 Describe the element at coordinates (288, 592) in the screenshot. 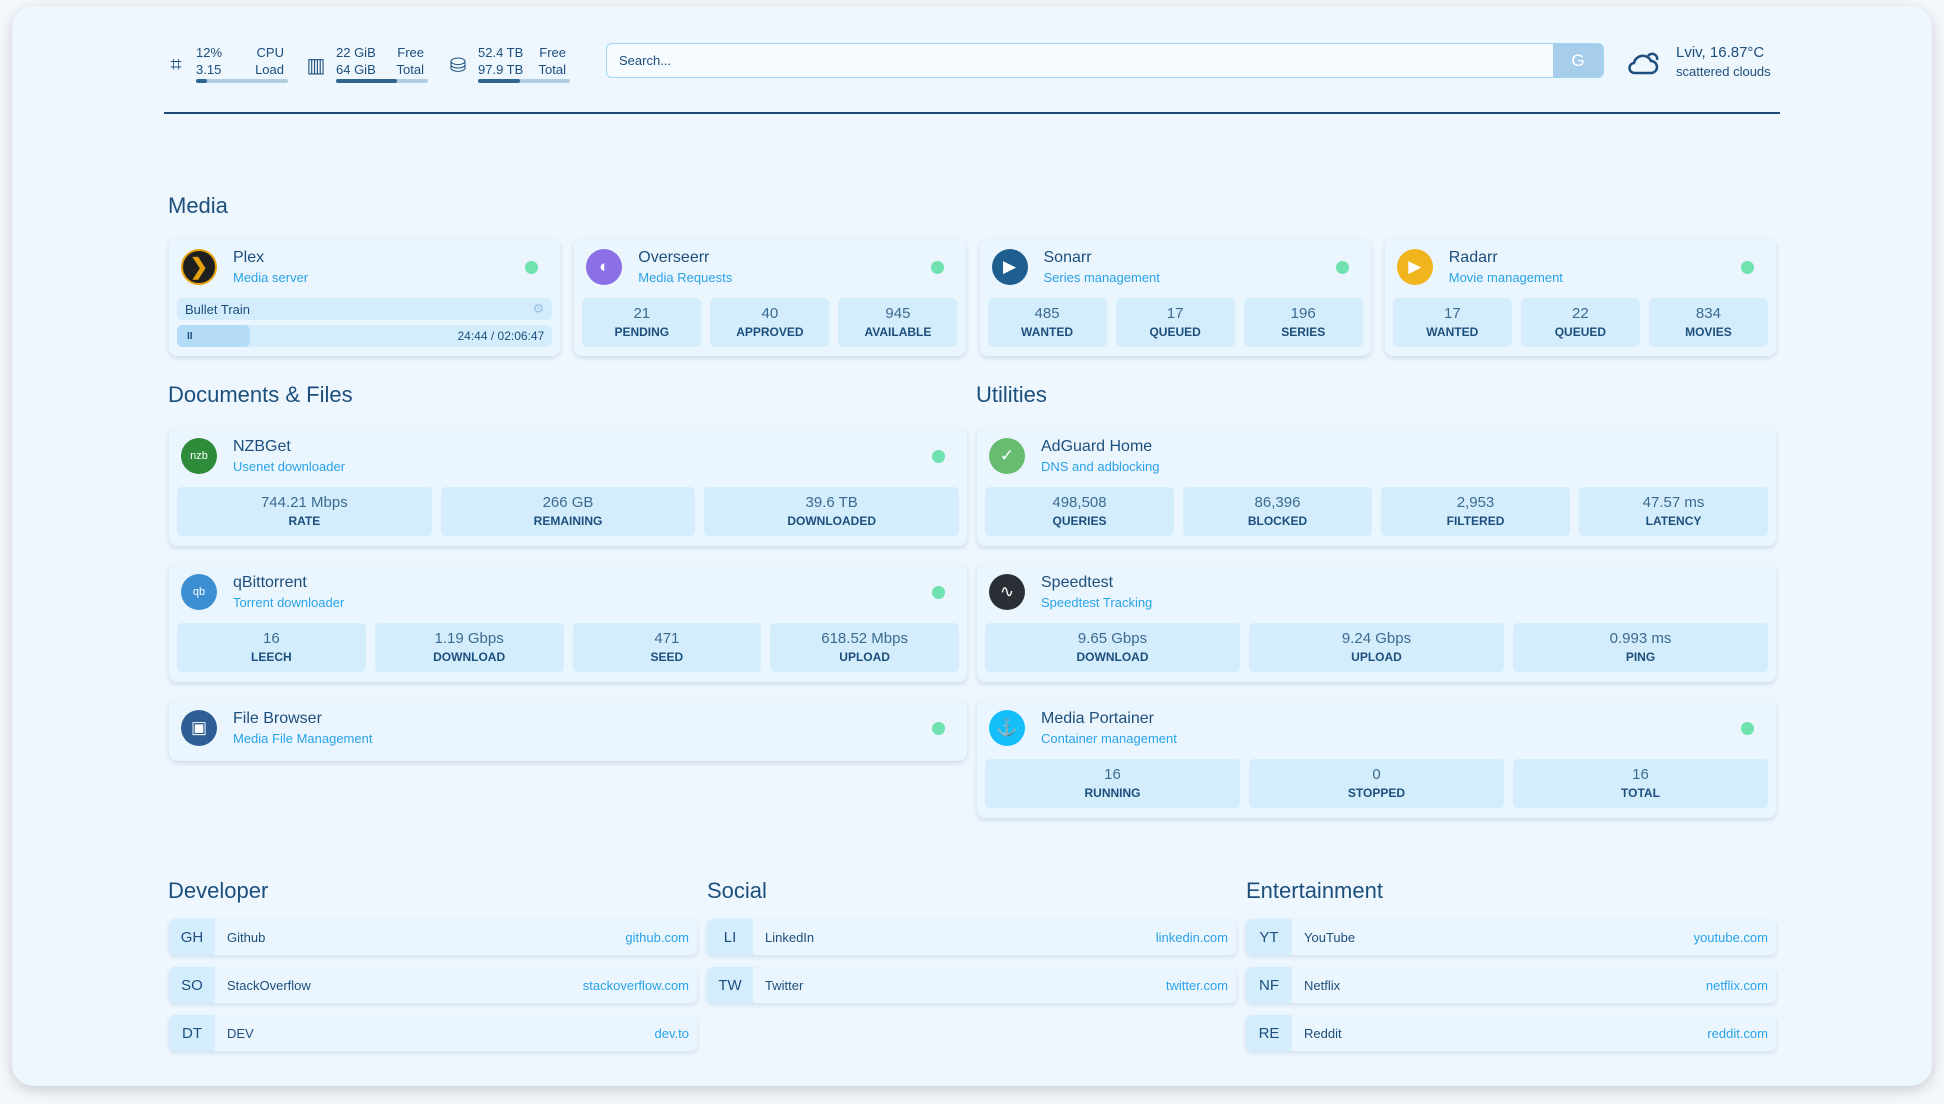

I see `service-info: qBittorrent Torrent downloader` at that location.